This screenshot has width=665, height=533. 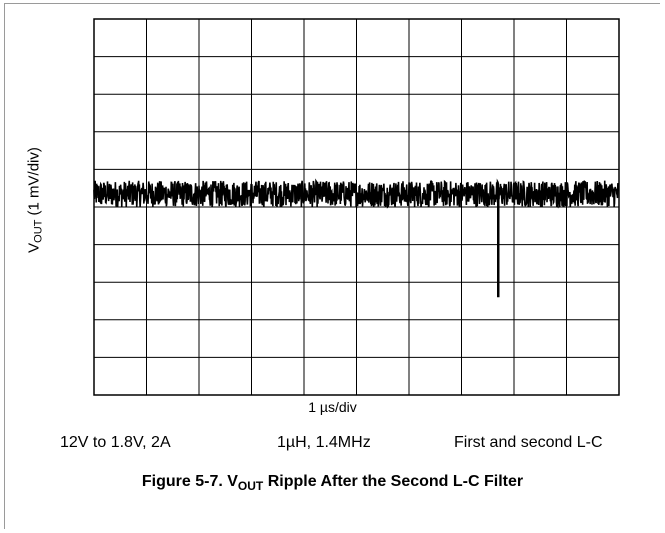 I want to click on condition-inductor-frequency: 1µH, 1.4MHz, so click(x=324, y=442).